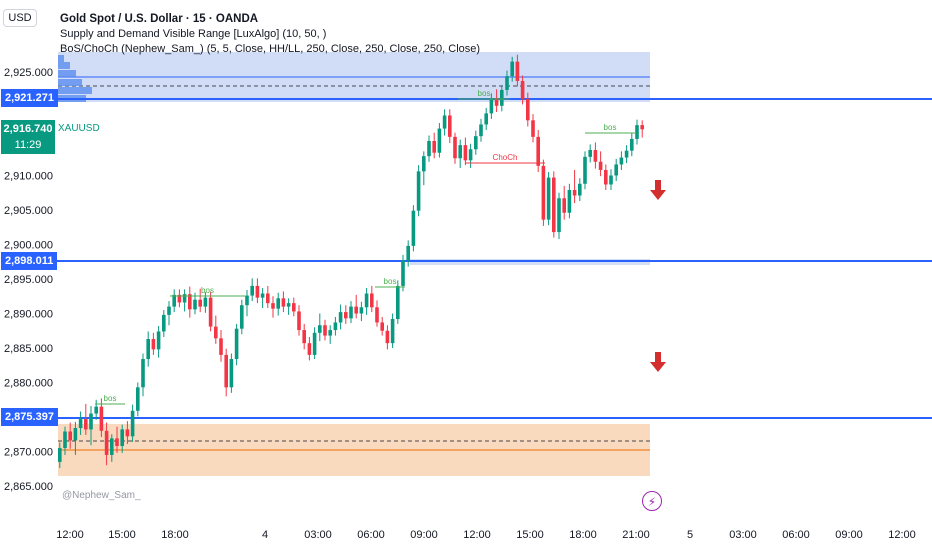 The height and width of the screenshot is (550, 932). What do you see at coordinates (28, 145) in the screenshot?
I see `bar-countdown: 11:29` at bounding box center [28, 145].